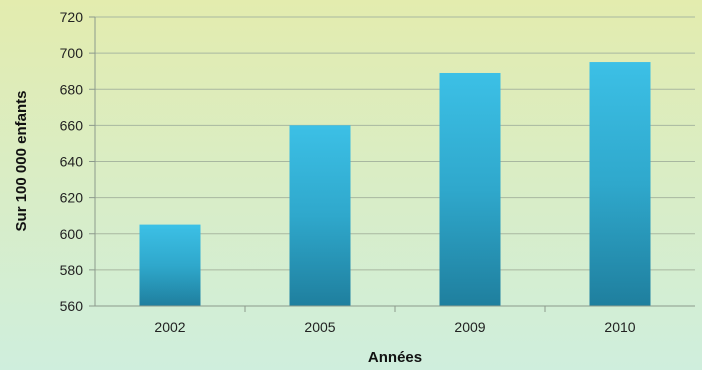  Describe the element at coordinates (72, 198) in the screenshot. I see `y-tick-label: 620` at that location.